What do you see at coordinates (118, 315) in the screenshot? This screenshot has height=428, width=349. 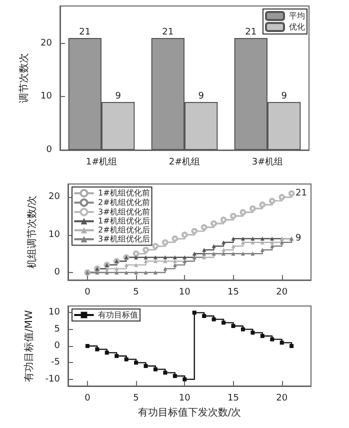 I see `legend-label: 有功目标值` at bounding box center [118, 315].